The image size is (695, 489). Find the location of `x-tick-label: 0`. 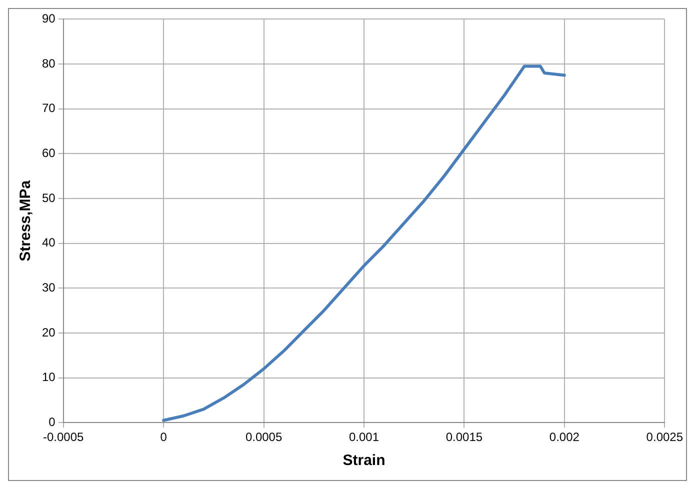

x-tick-label: 0 is located at coordinates (164, 437).